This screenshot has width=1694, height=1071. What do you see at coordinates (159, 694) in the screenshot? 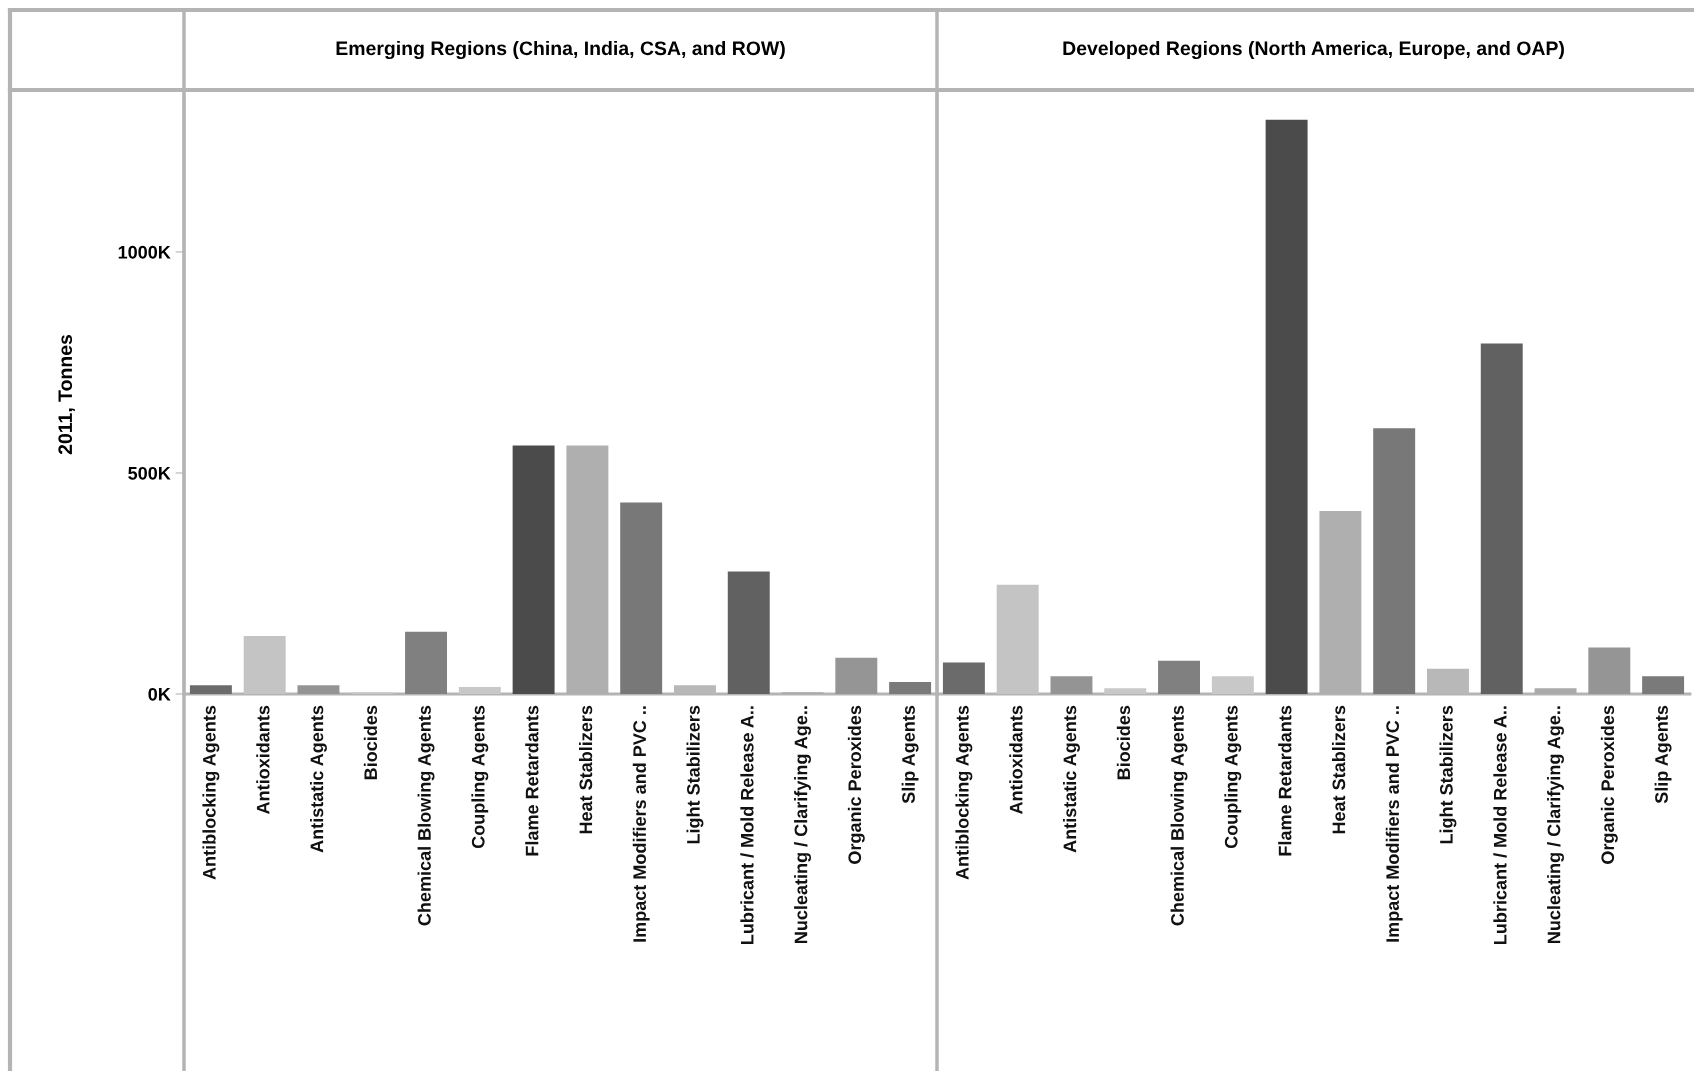
I see `y-tick-label: 0K` at bounding box center [159, 694].